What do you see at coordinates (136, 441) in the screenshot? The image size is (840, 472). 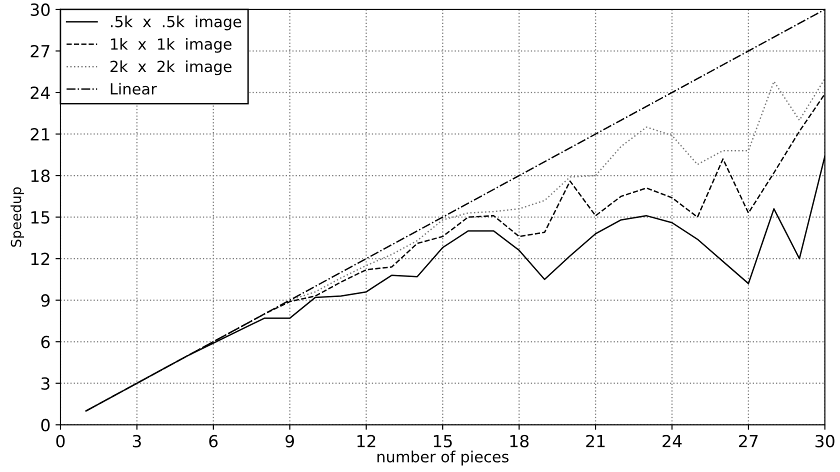 I see `x-tick-label: 3` at bounding box center [136, 441].